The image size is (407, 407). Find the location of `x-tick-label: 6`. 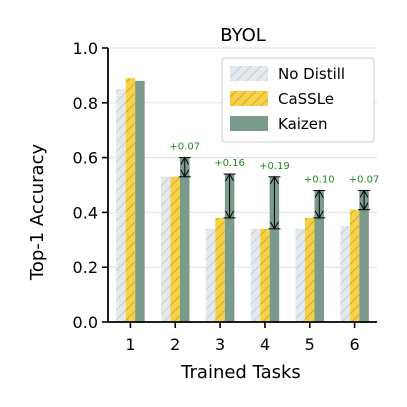

x-tick-label: 6 is located at coordinates (354, 344).